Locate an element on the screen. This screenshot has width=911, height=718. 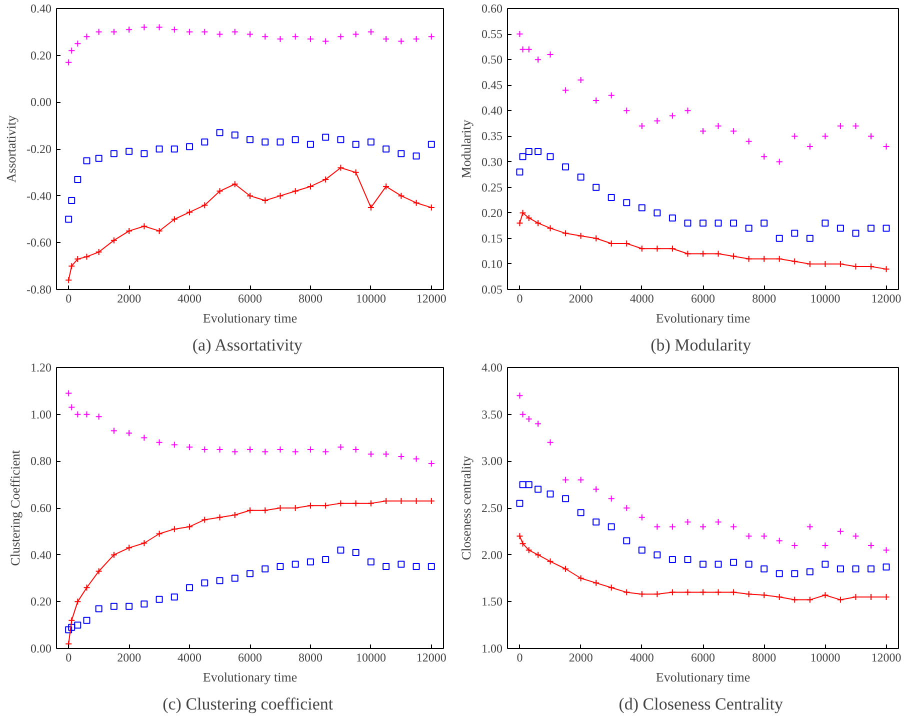
y-tick-label: 1.50 is located at coordinates (492, 601).